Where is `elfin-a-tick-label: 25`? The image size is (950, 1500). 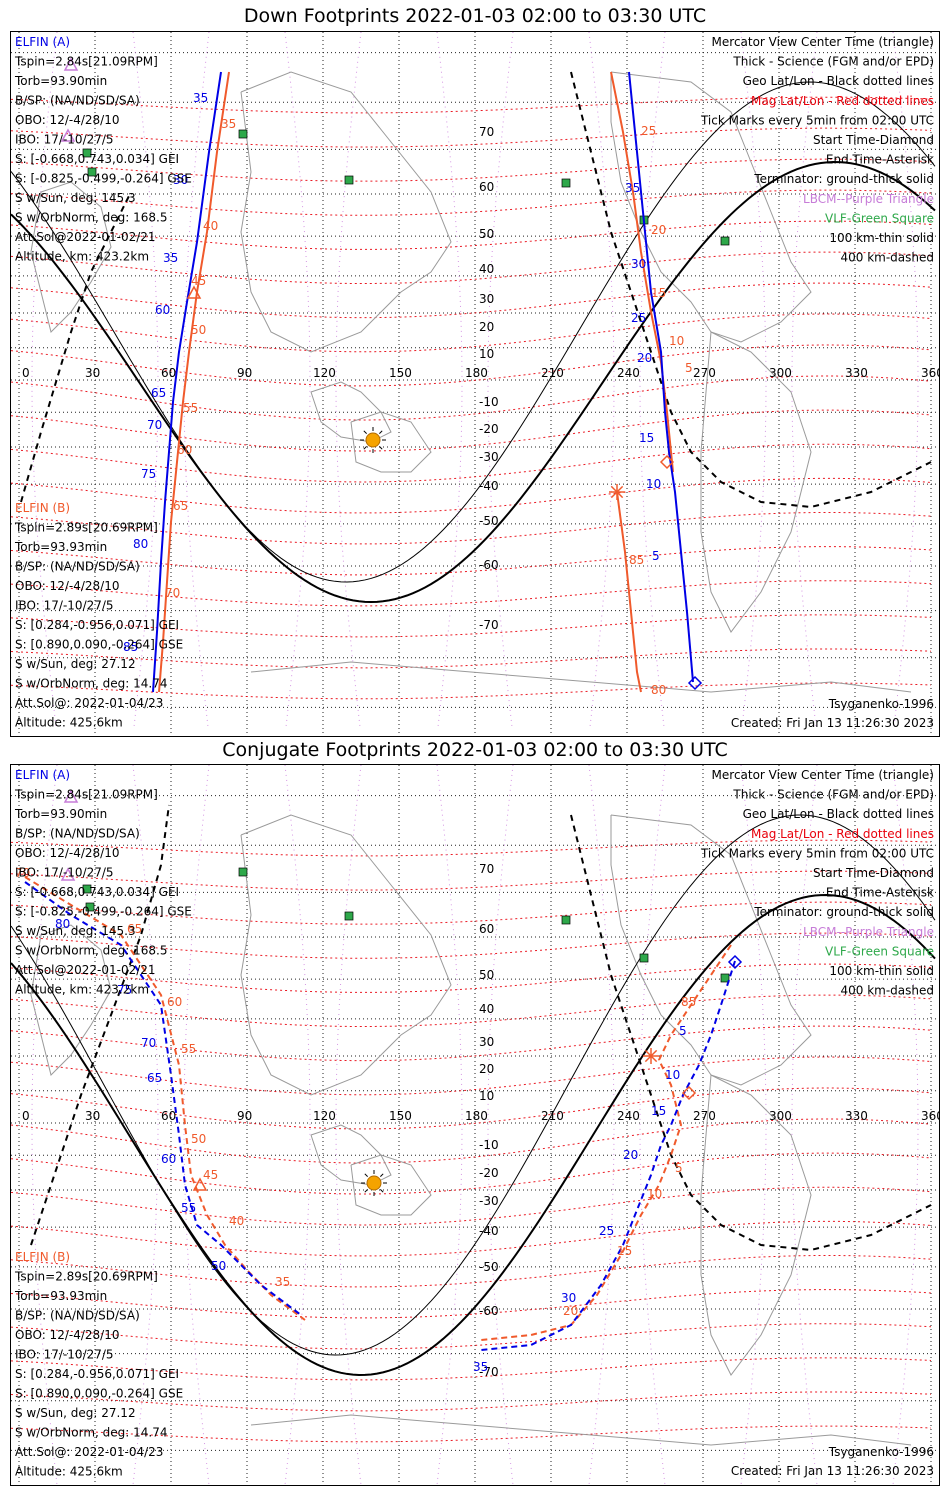
elfin-a-tick-label: 25 is located at coordinates (638, 318).